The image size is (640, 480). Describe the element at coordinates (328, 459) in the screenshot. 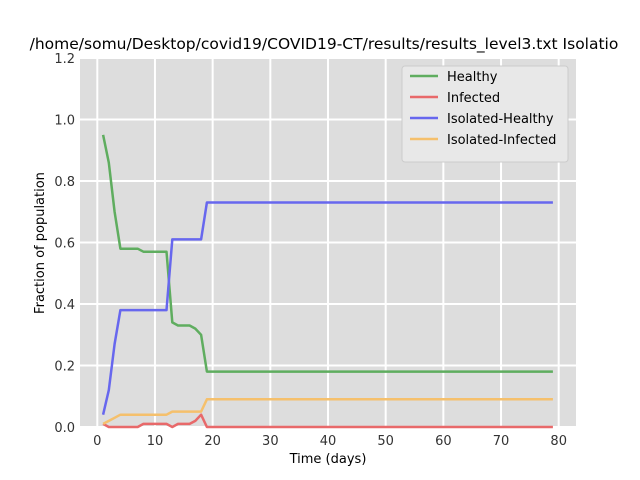

I see `x-axis-label: Time (days)` at that location.